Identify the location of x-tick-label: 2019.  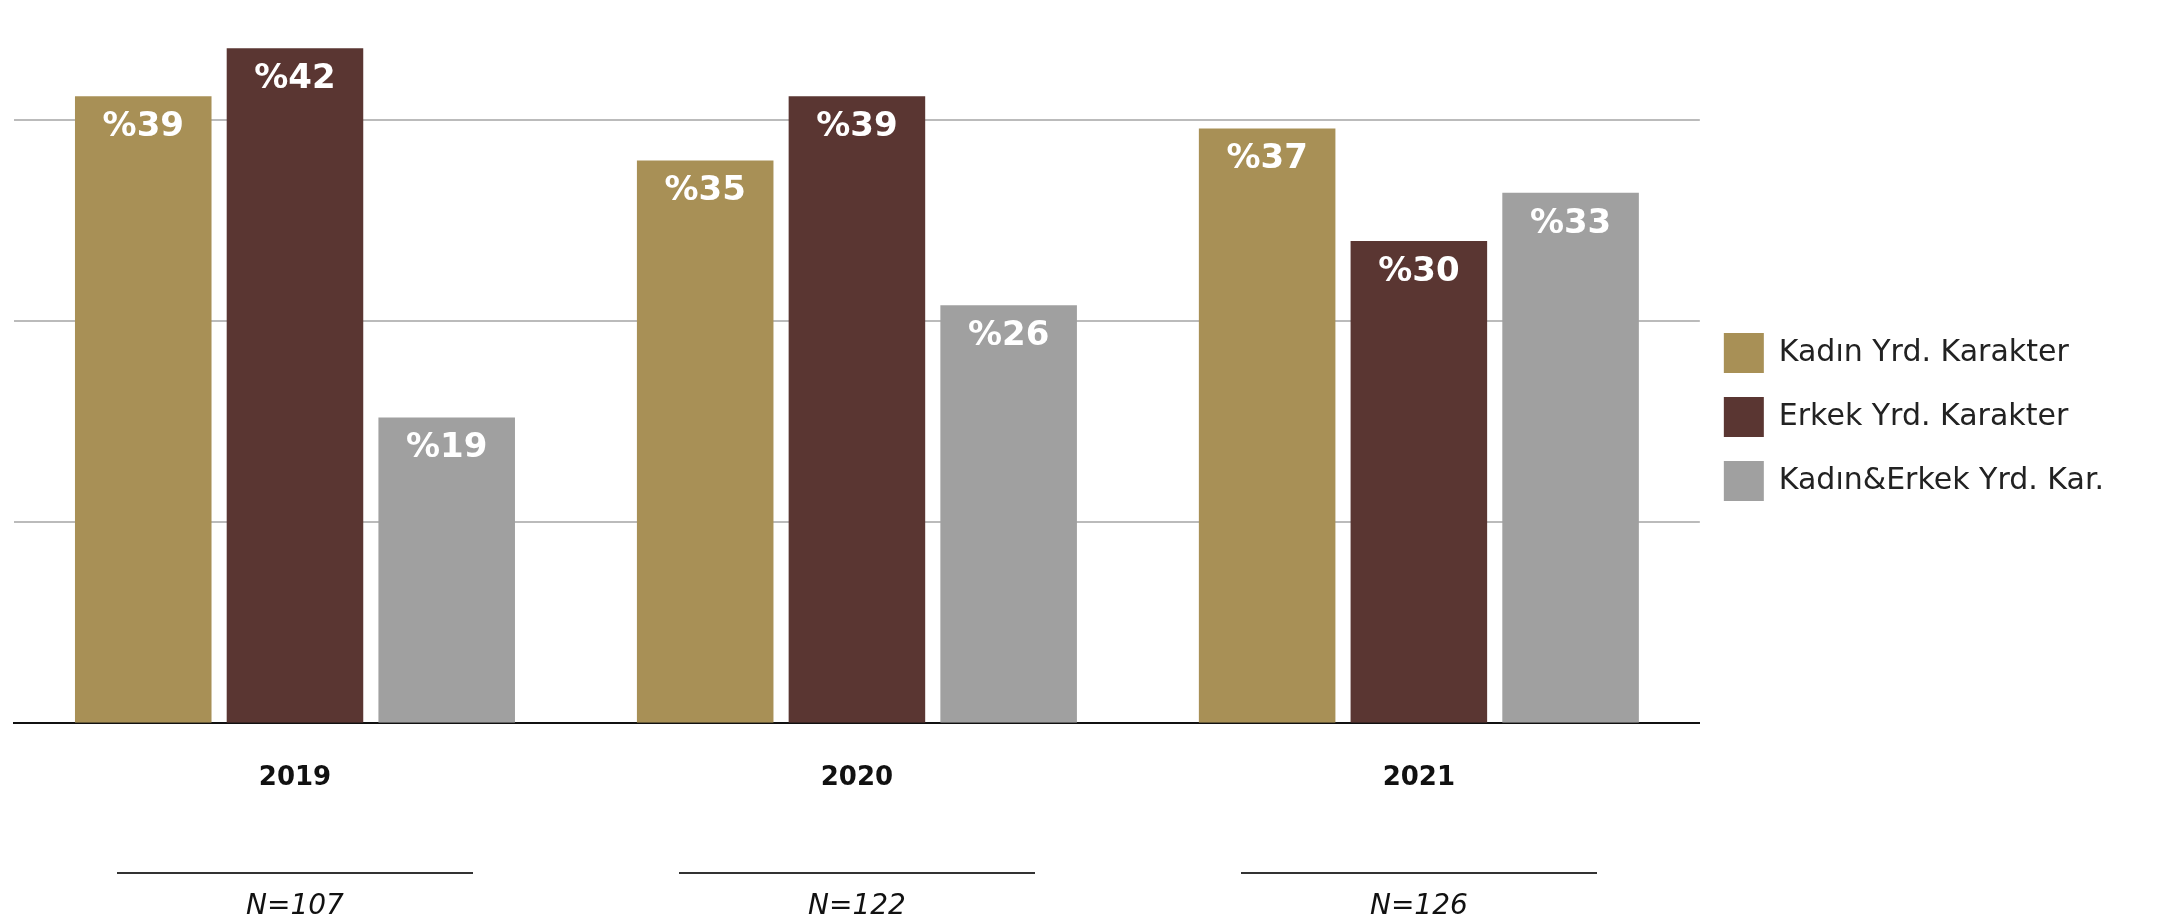
(295, 776).